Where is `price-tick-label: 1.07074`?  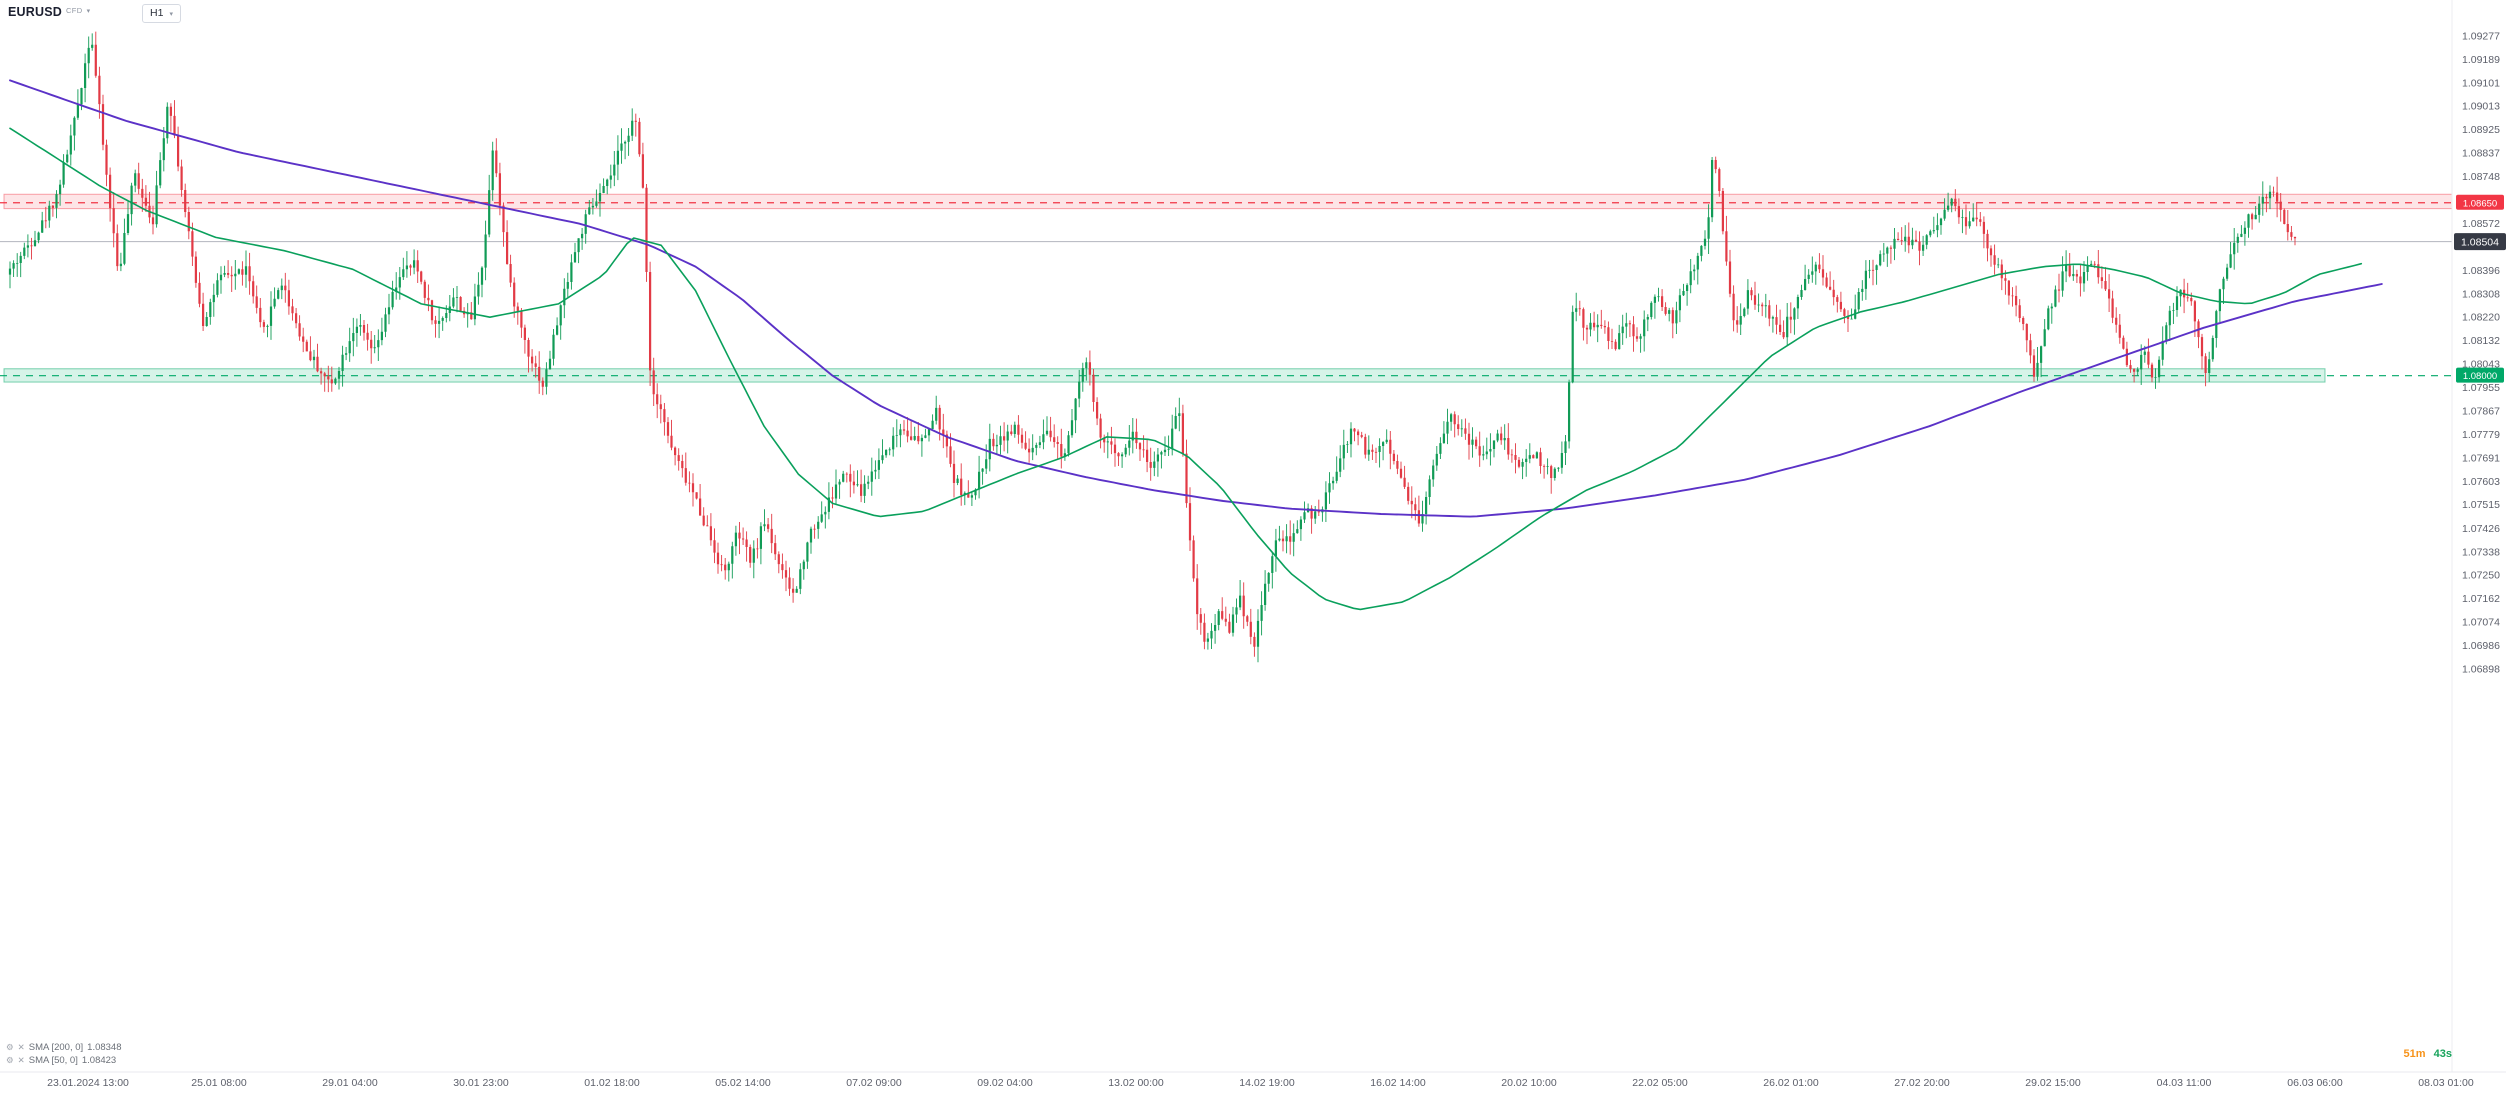 price-tick-label: 1.07074 is located at coordinates (2481, 622).